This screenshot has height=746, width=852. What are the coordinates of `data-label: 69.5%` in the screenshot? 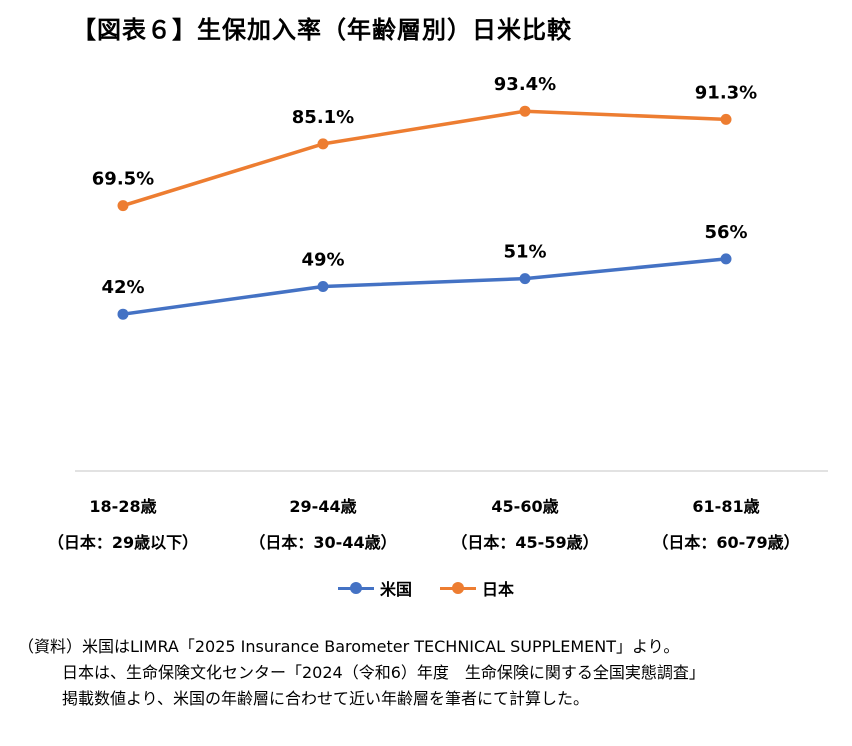 It's located at (123, 179).